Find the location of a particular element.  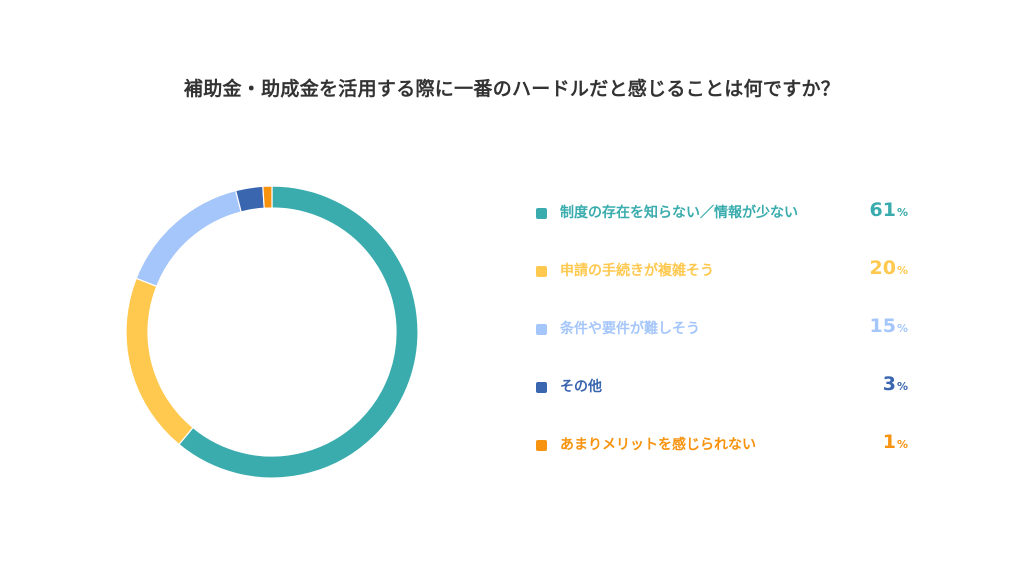

legend-label: その他 is located at coordinates (581, 387).